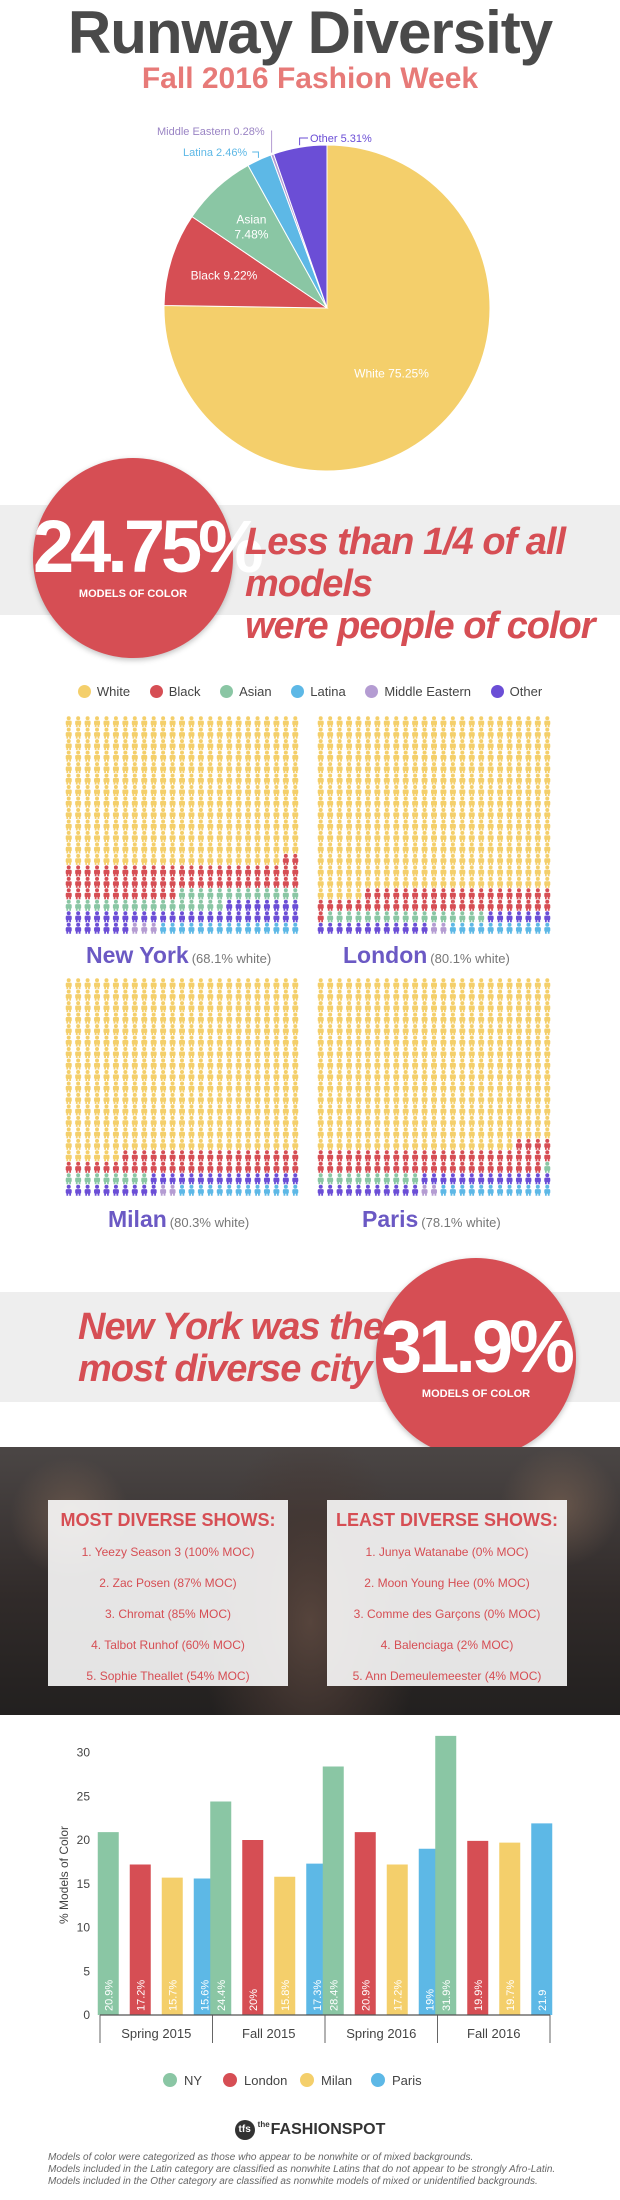  Describe the element at coordinates (170, 2080) in the screenshot. I see `legend-swatch` at that location.